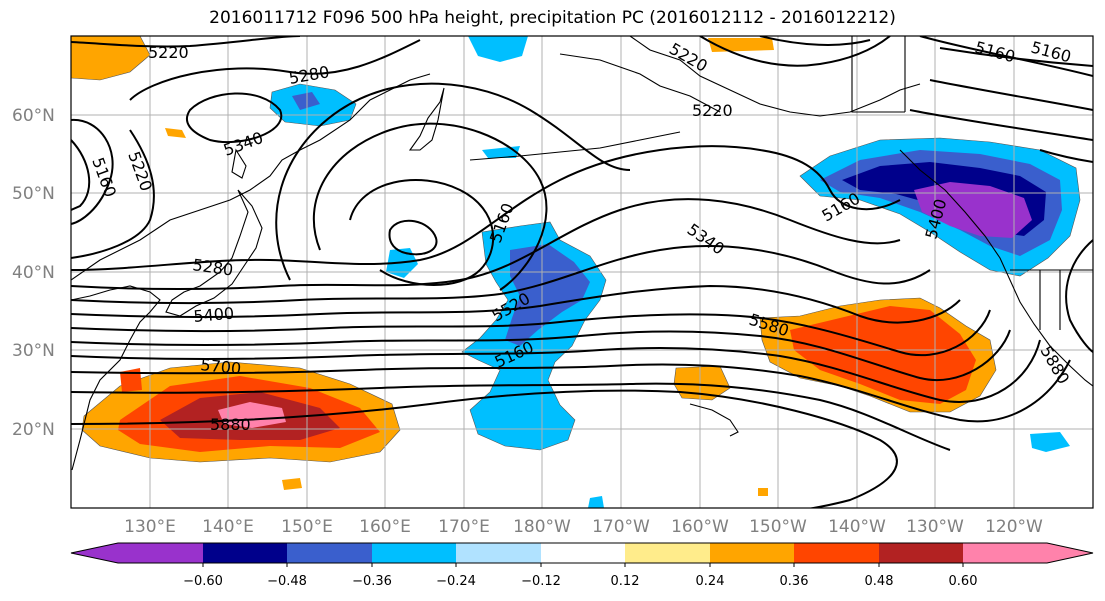 The image size is (1105, 601). What do you see at coordinates (879, 581) in the screenshot?
I see `colorbar-tick: 0.48` at bounding box center [879, 581].